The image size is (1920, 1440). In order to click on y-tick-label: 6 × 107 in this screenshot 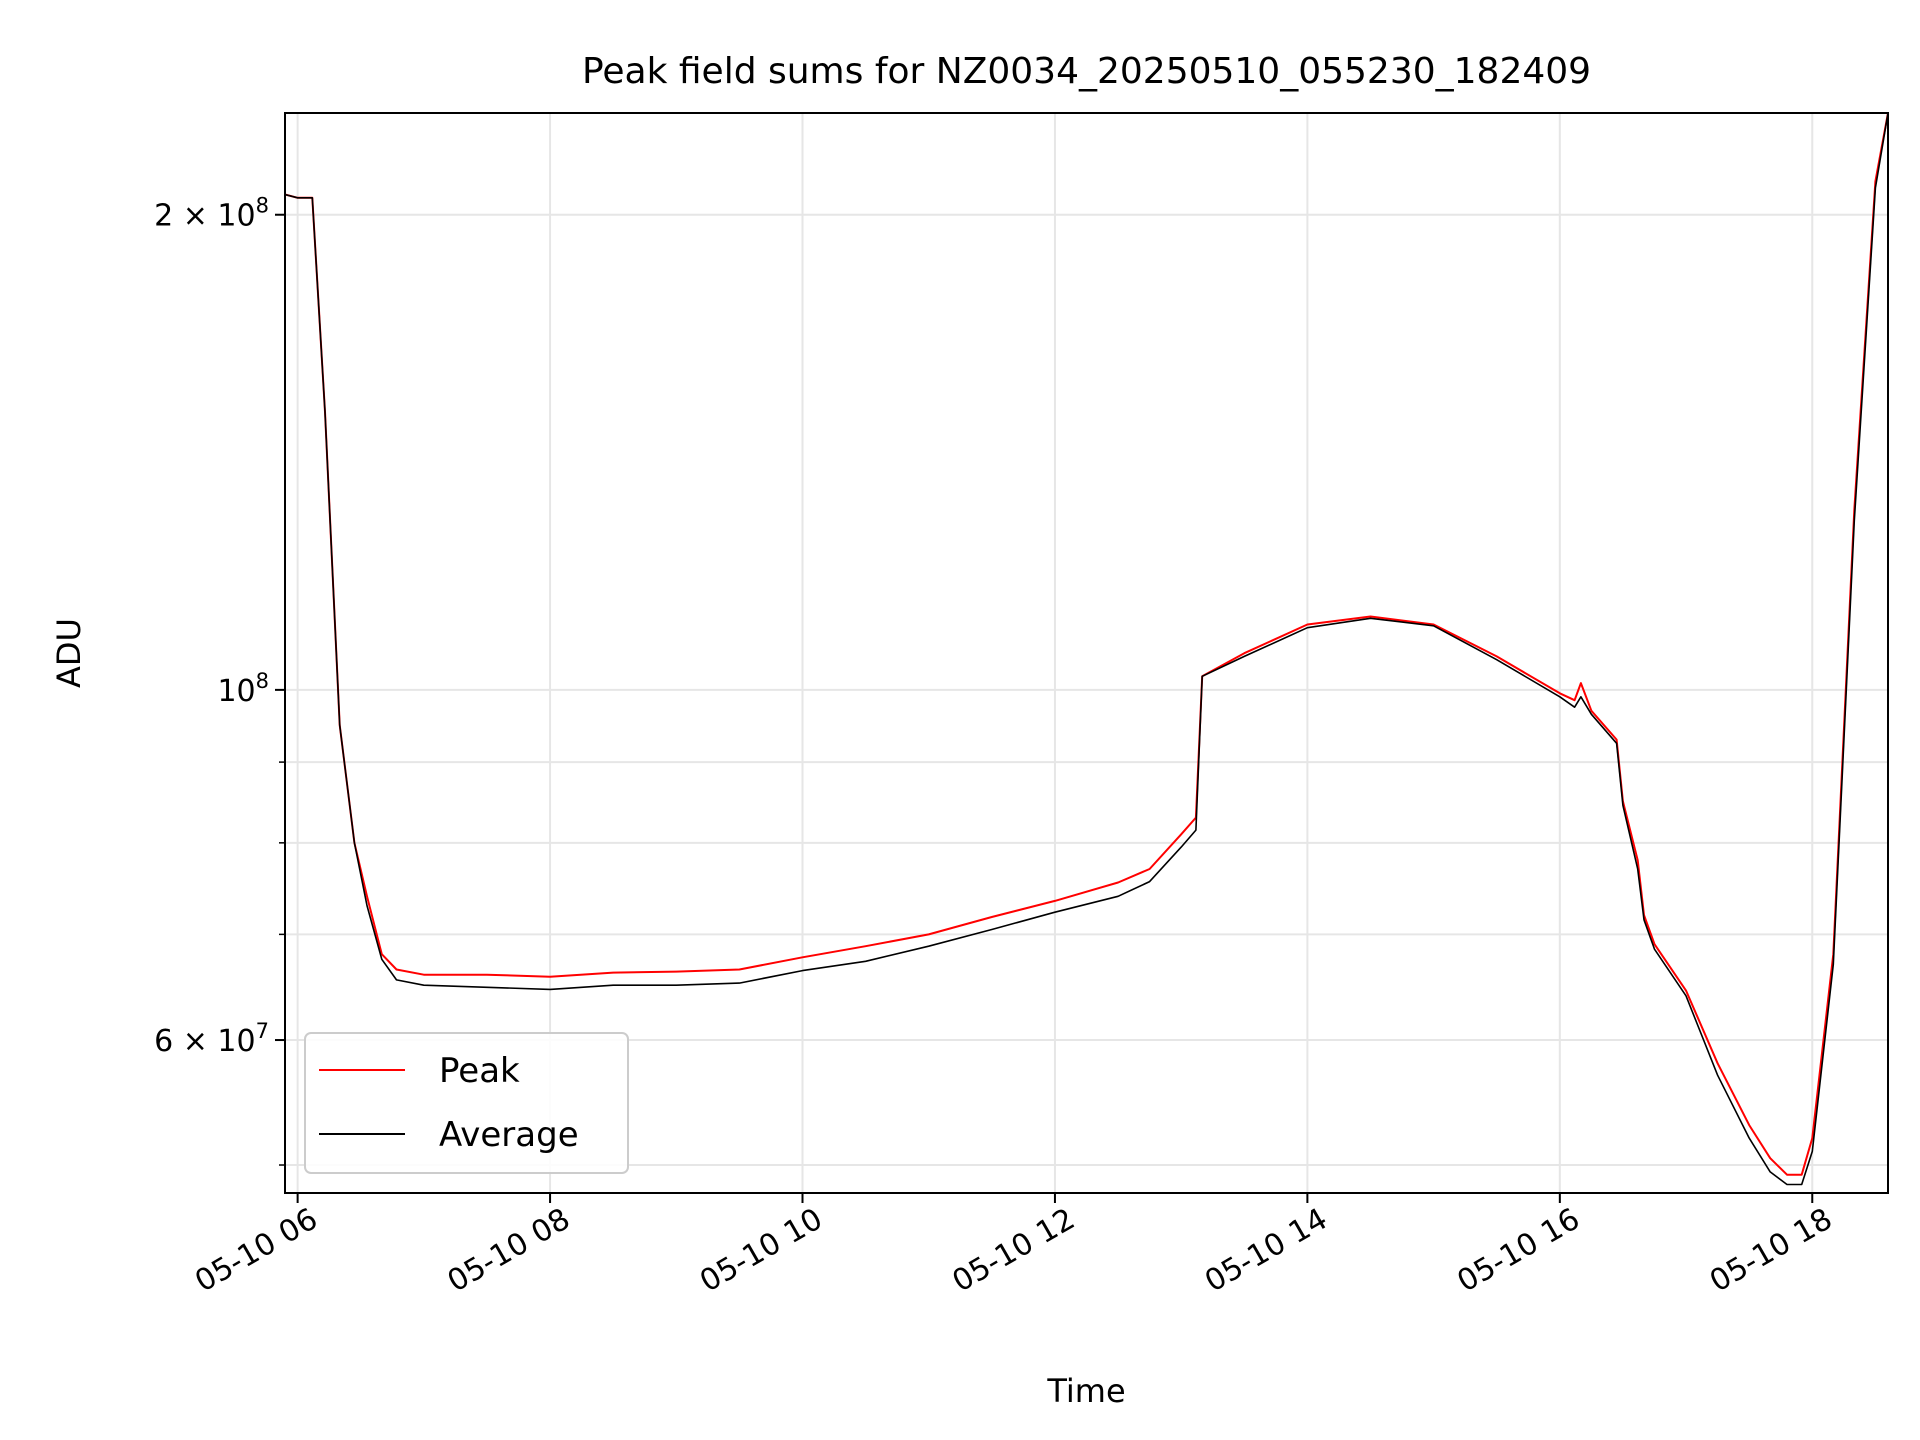, I will do `click(211, 1039)`.